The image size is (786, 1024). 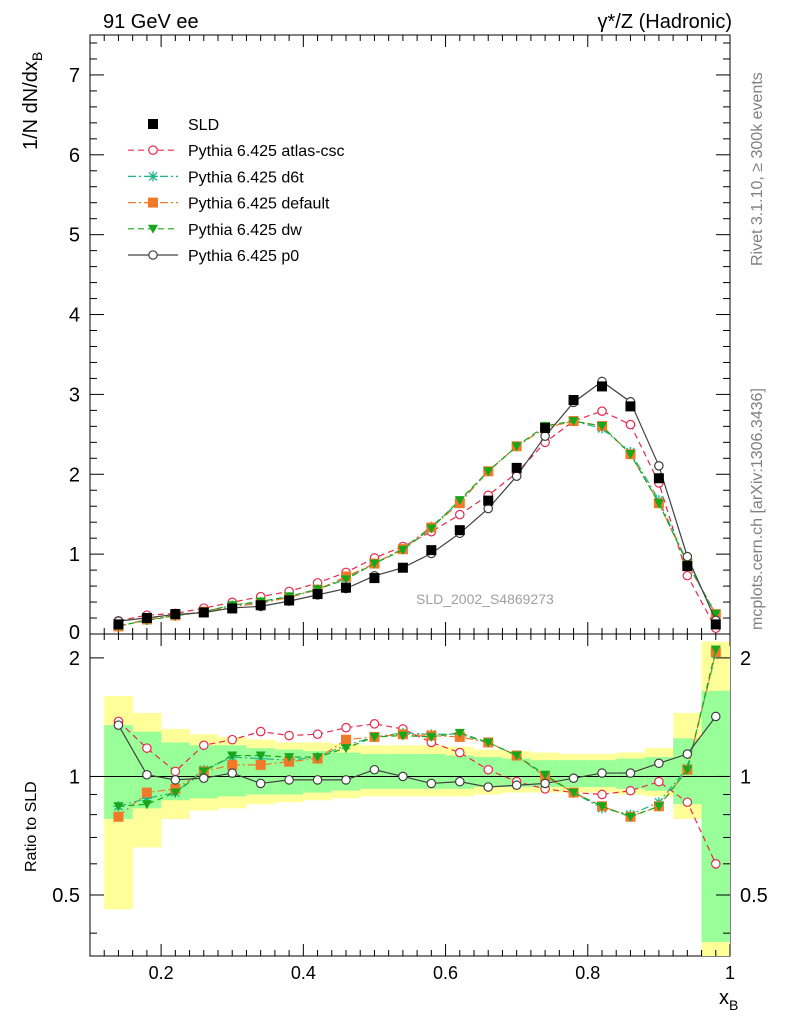 I want to click on ratio-ylabel: Ratio to SLD, so click(x=31, y=826).